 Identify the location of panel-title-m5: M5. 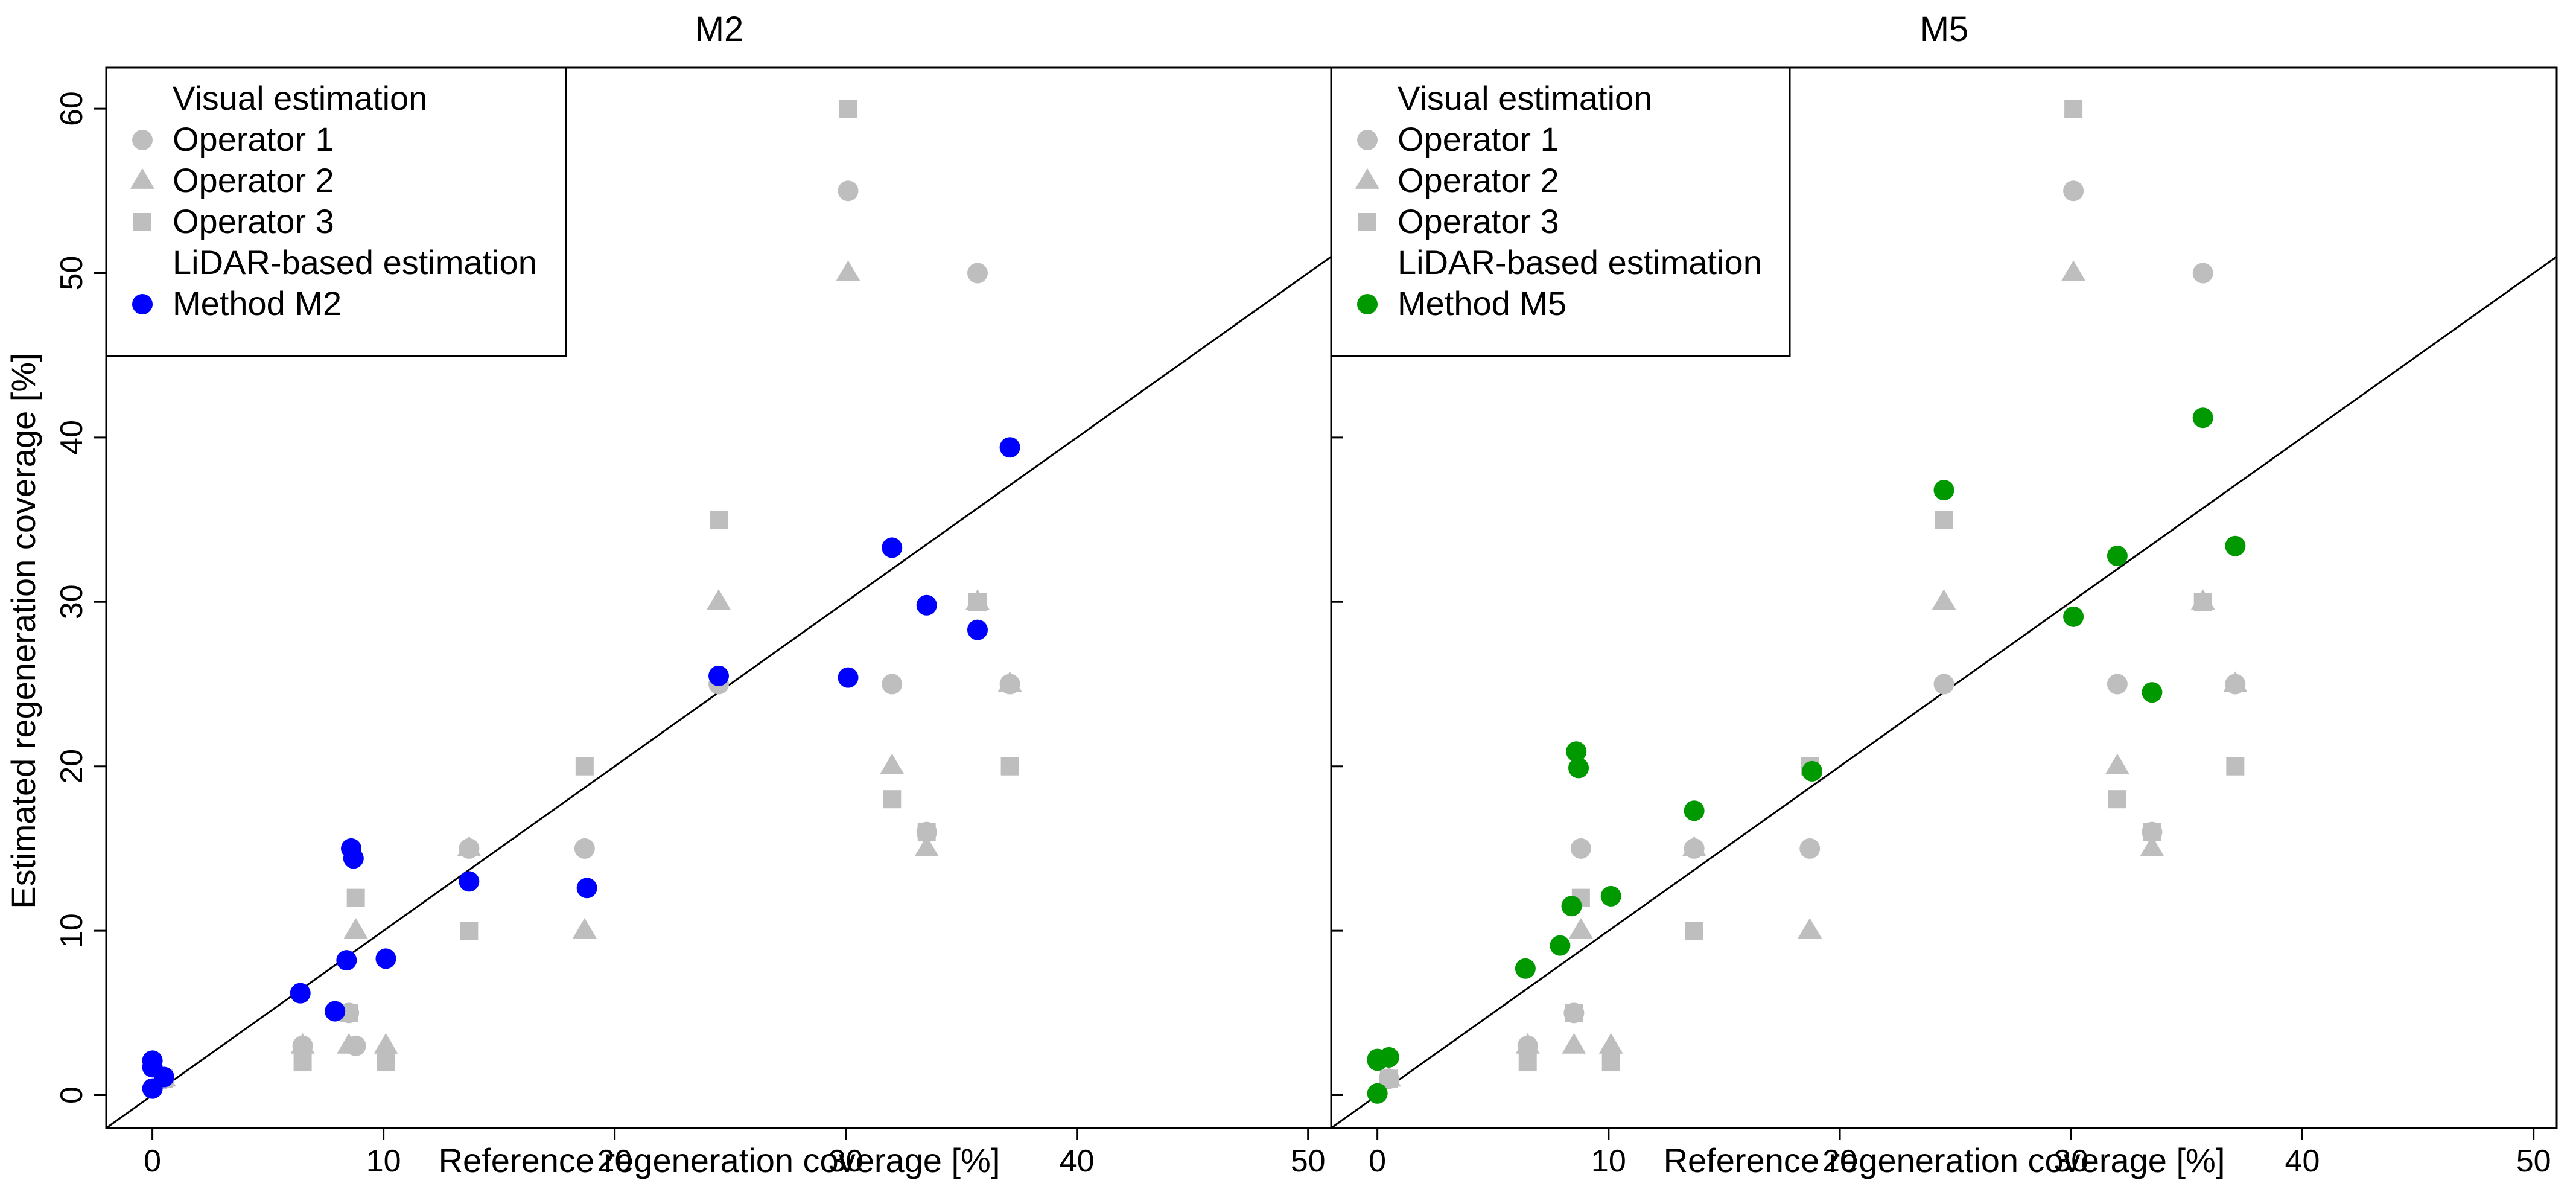
(1944, 30).